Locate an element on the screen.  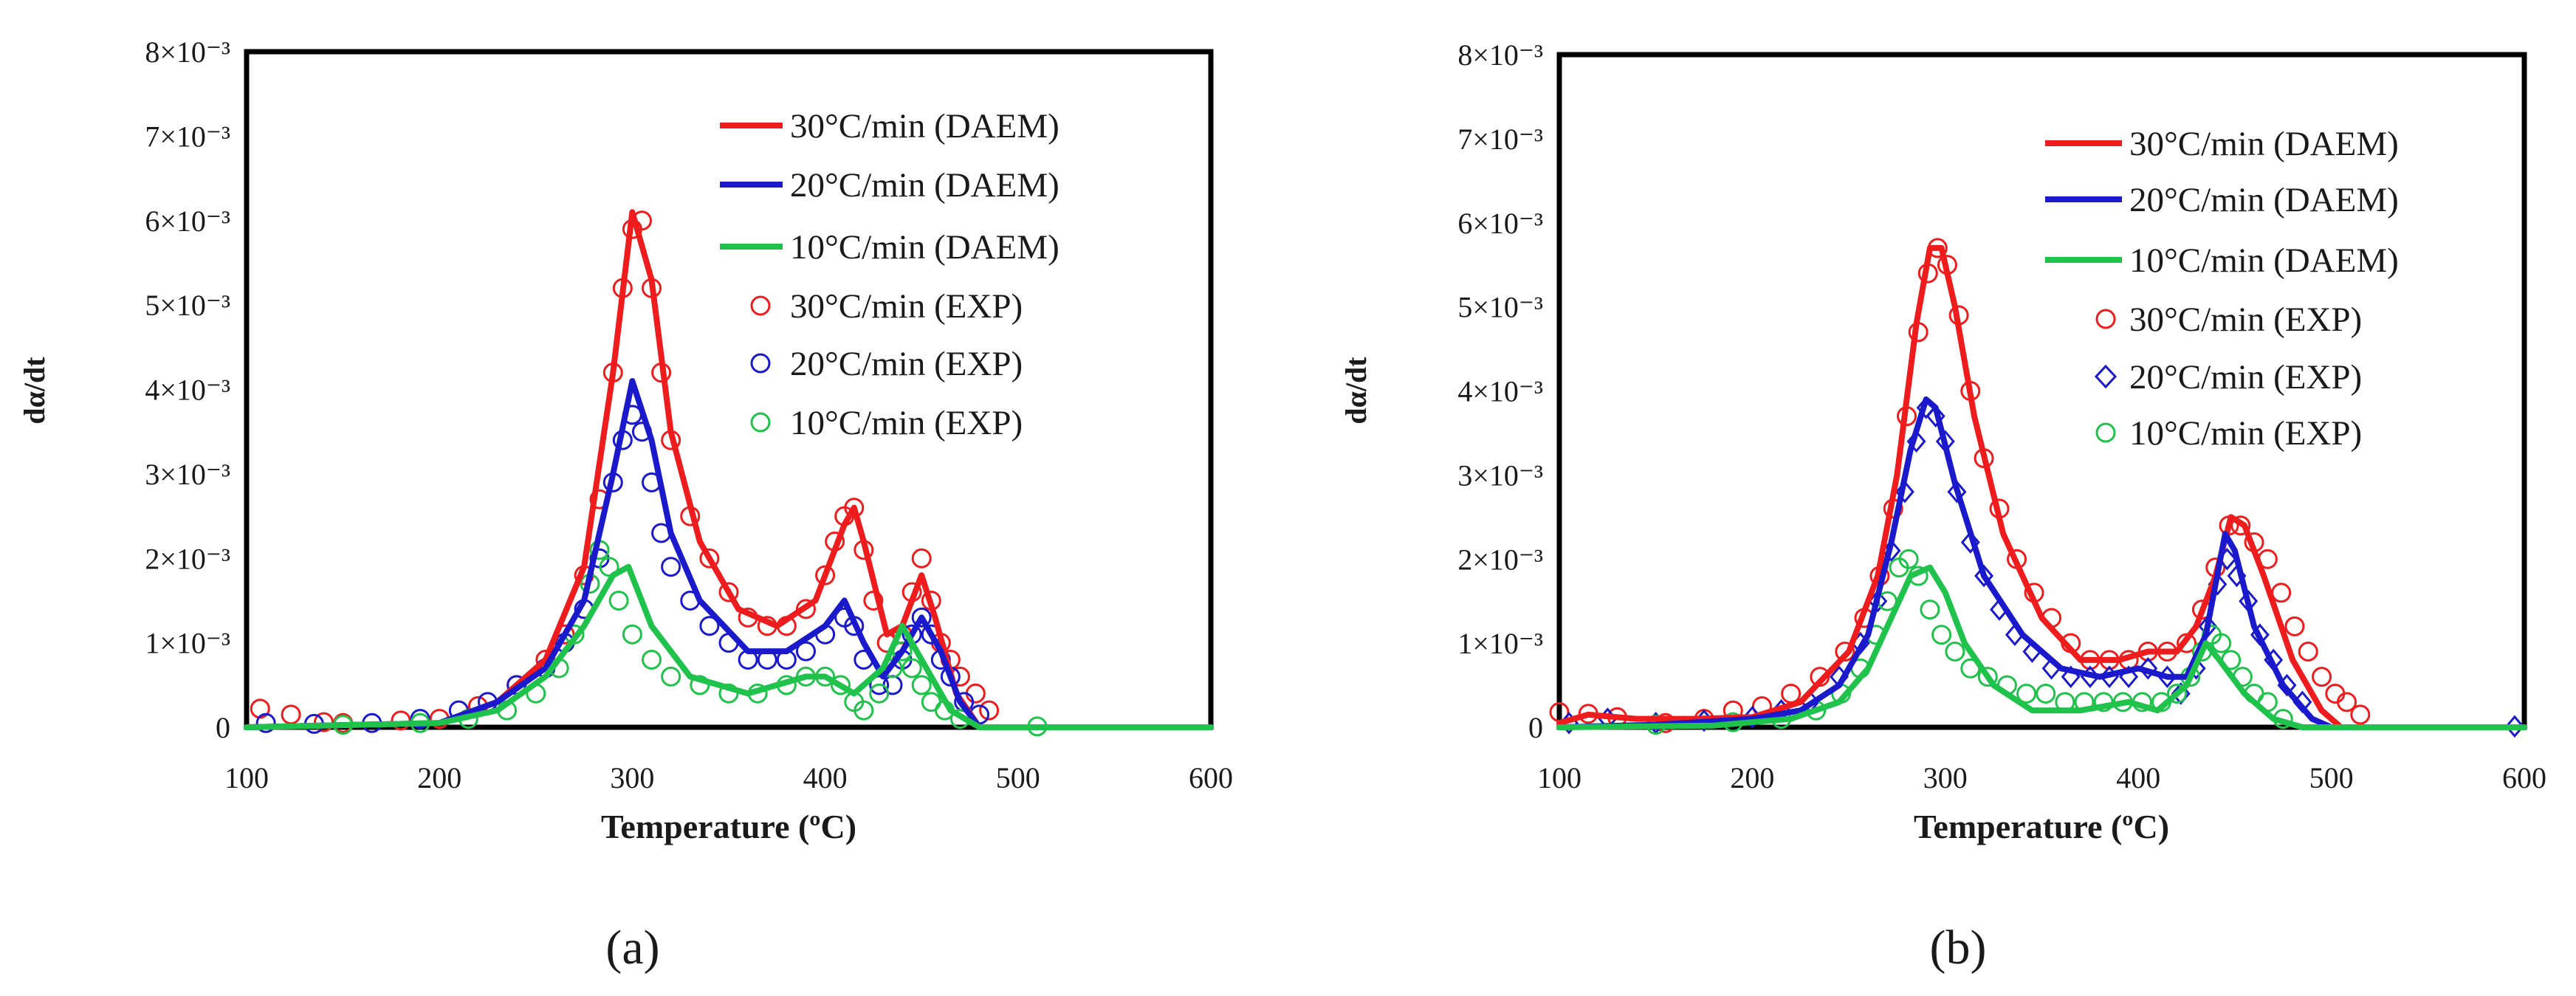
y-tick-label-b-0: 0 is located at coordinates (1535, 727).